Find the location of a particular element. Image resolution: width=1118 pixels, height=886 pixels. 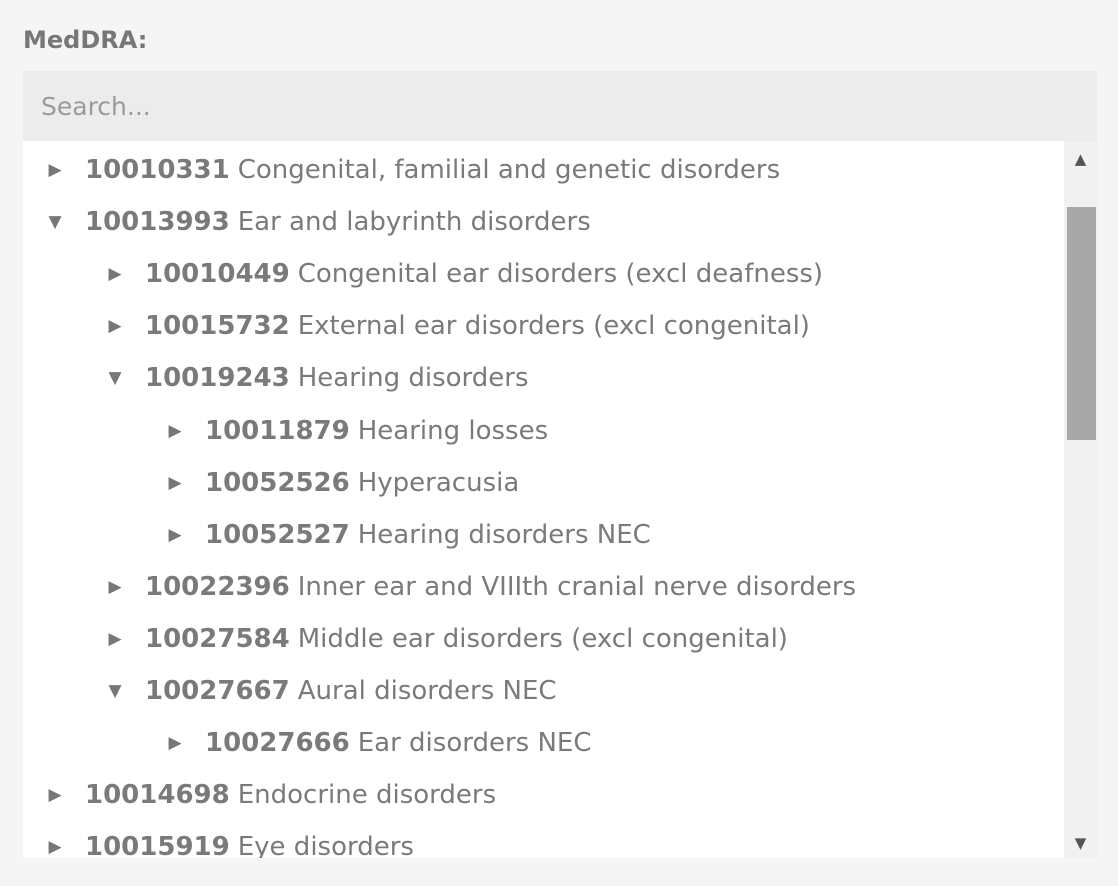

tree-node-name: Ear and labyrinth disorders is located at coordinates (414, 222).